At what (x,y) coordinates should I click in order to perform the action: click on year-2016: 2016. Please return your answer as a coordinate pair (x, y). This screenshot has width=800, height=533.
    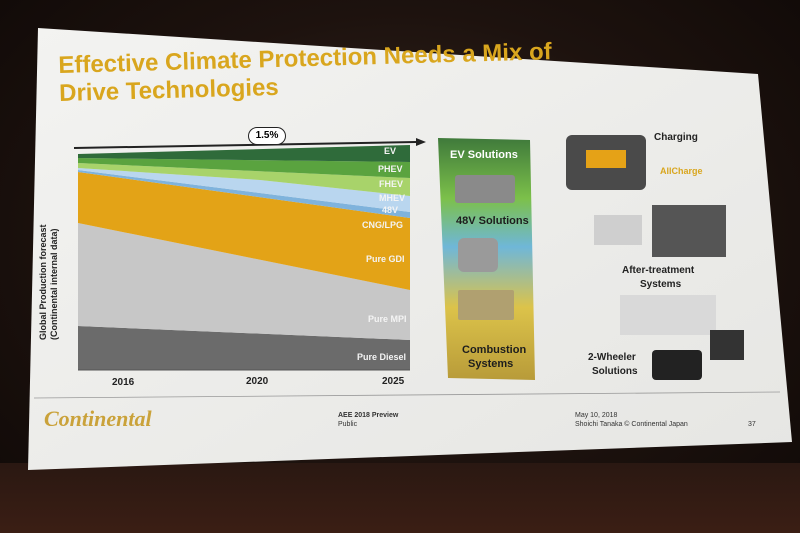
    Looking at the image, I should click on (123, 382).